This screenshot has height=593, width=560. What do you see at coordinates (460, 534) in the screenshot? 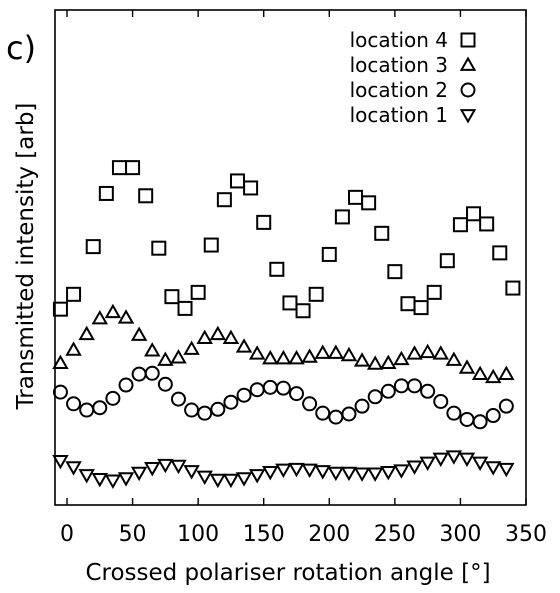
I see `x-tick-label: 300` at bounding box center [460, 534].